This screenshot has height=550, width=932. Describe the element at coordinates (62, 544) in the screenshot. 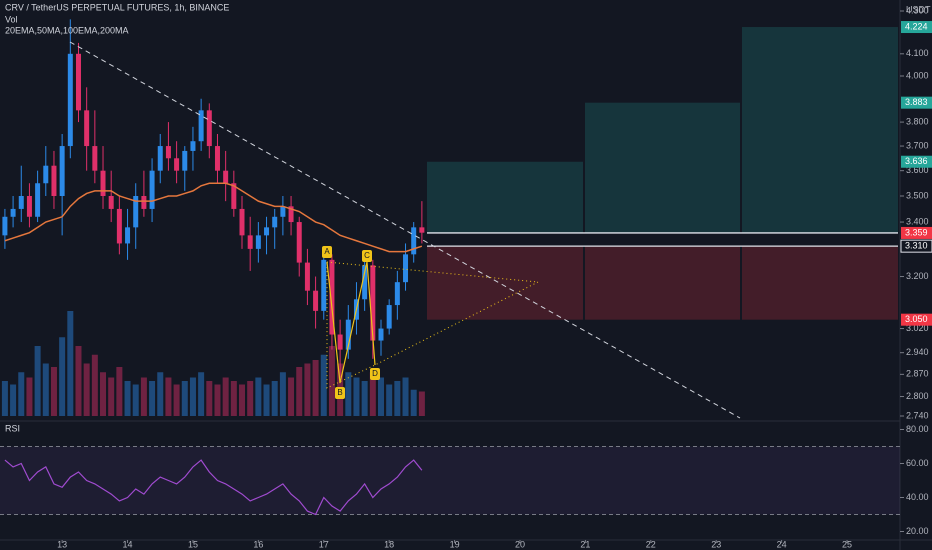

I see `x-tick-label: 13` at that location.